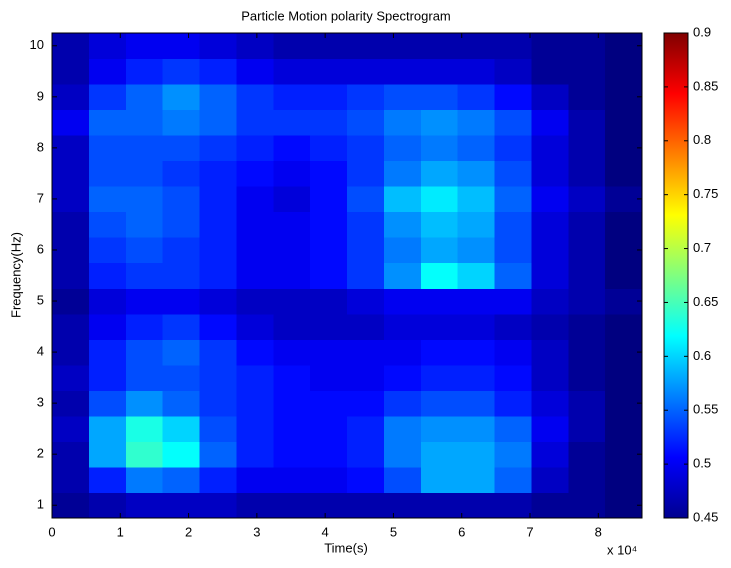 The image size is (731, 568). Describe the element at coordinates (529, 531) in the screenshot. I see `x-tick-label: 7` at that location.